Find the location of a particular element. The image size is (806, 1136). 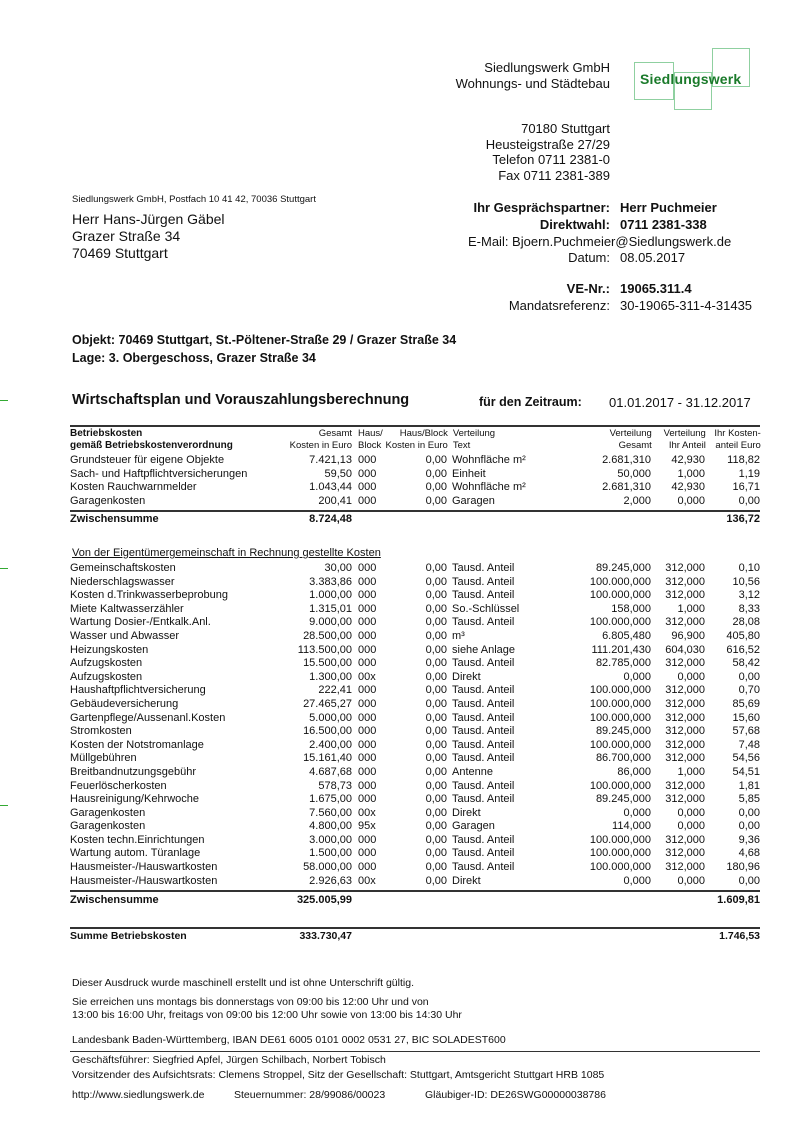

cost-share: 85,69 is located at coordinates (746, 703).